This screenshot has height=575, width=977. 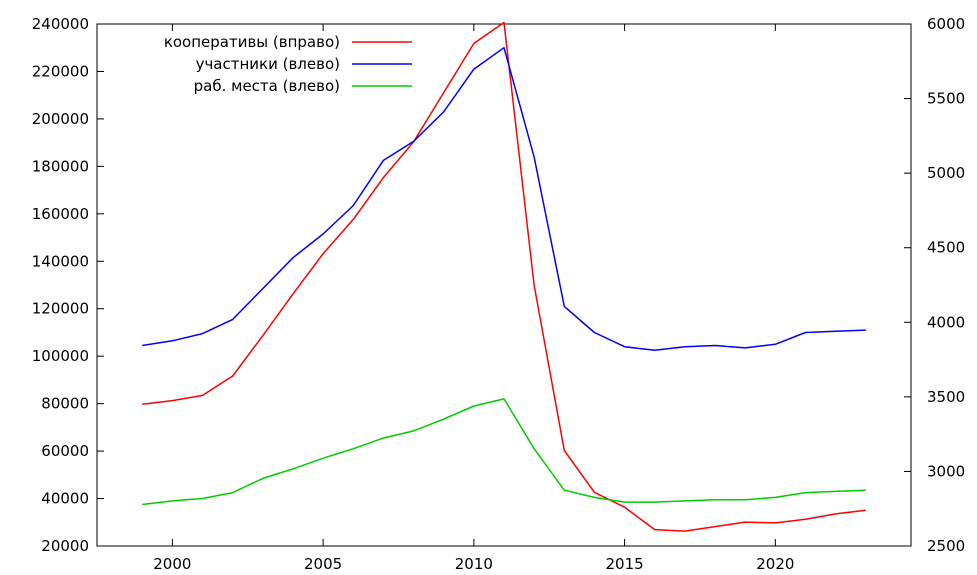 I want to click on left-y-tick-label: 140000, so click(x=60, y=261).